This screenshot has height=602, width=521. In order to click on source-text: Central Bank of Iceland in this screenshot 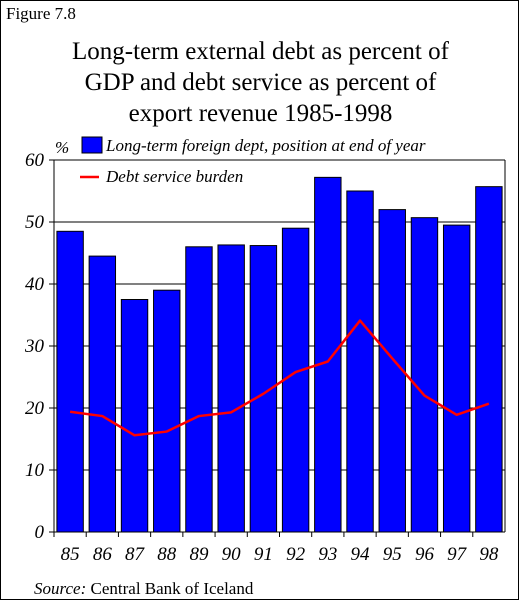, I will do `click(172, 588)`.